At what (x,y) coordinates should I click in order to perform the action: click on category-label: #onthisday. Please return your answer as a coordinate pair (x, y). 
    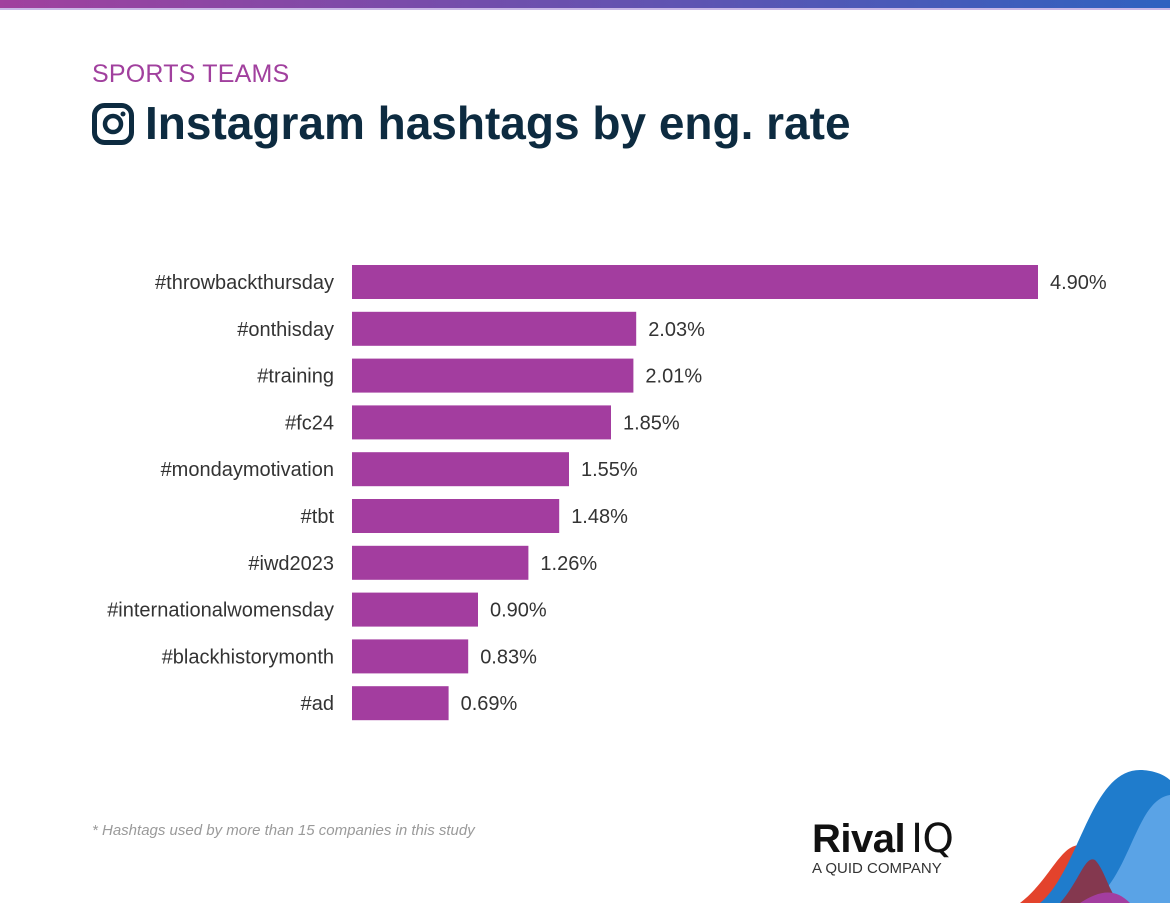
    Looking at the image, I should click on (285, 330).